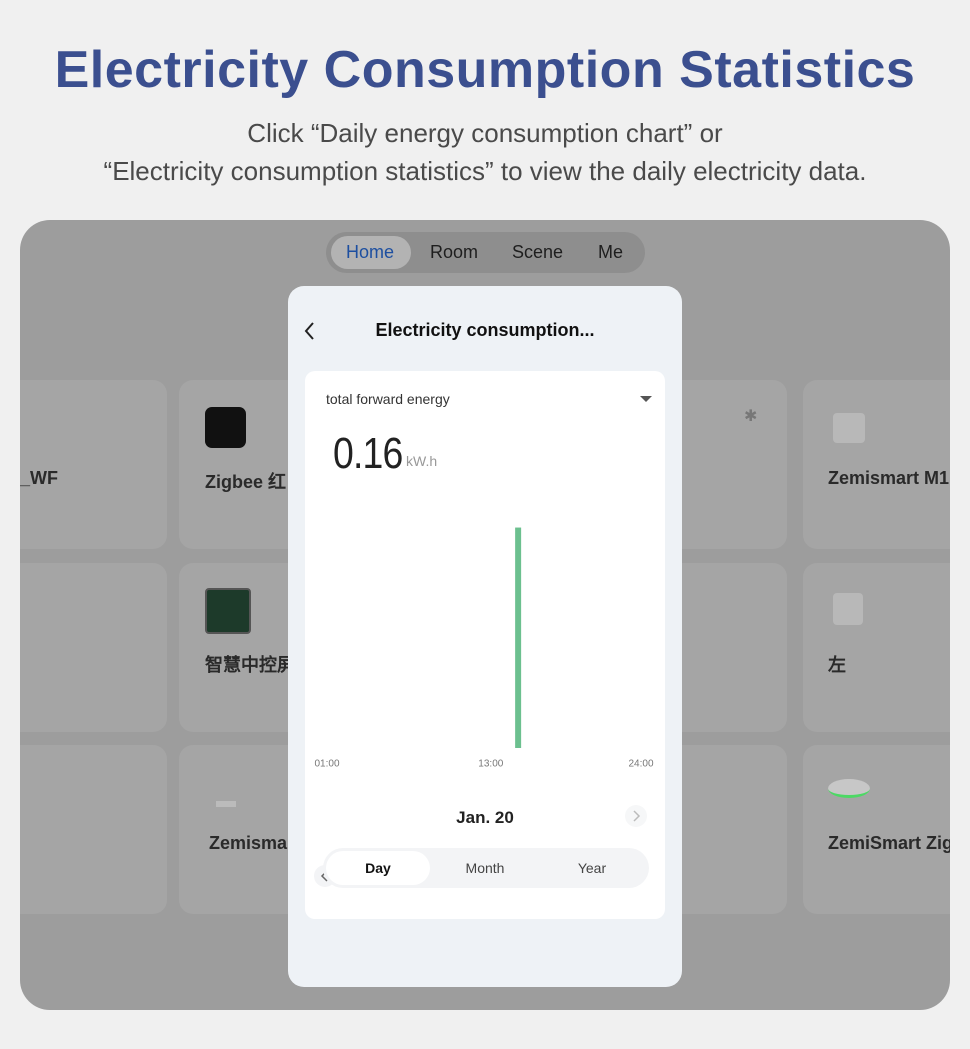 This screenshot has height=1049, width=970. Describe the element at coordinates (310, 331) in the screenshot. I see `back-button` at that location.